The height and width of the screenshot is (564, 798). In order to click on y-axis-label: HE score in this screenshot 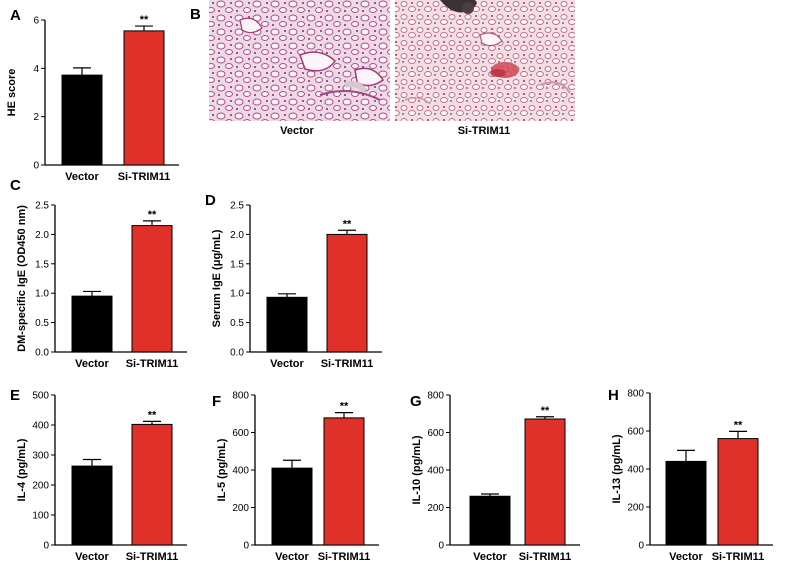, I will do `click(12, 93)`.